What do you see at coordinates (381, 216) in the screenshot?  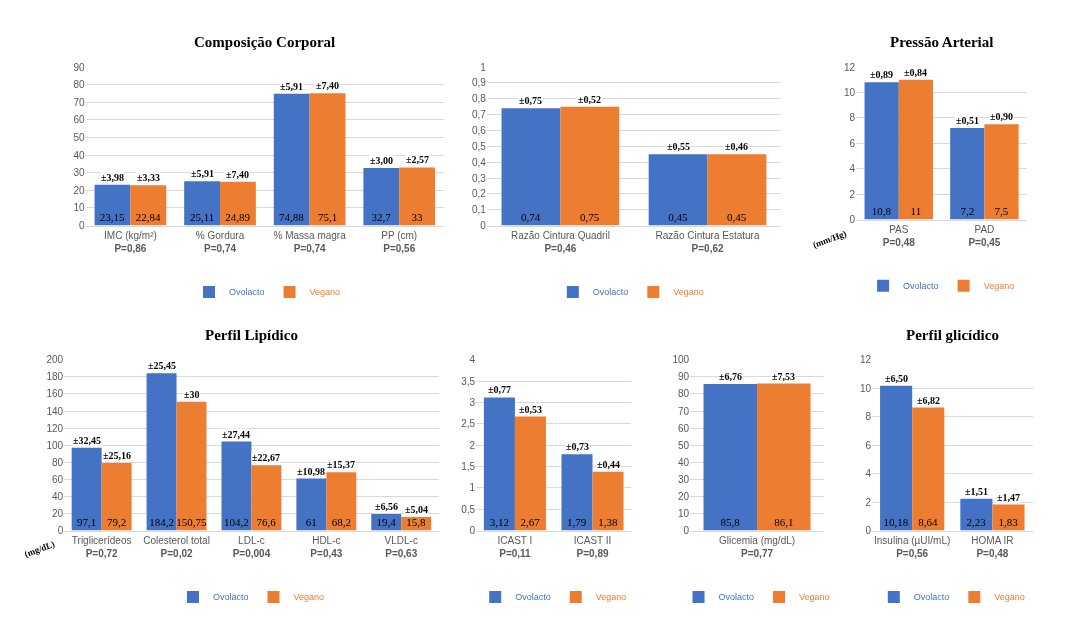 I see `data-label: 32,7` at bounding box center [381, 216].